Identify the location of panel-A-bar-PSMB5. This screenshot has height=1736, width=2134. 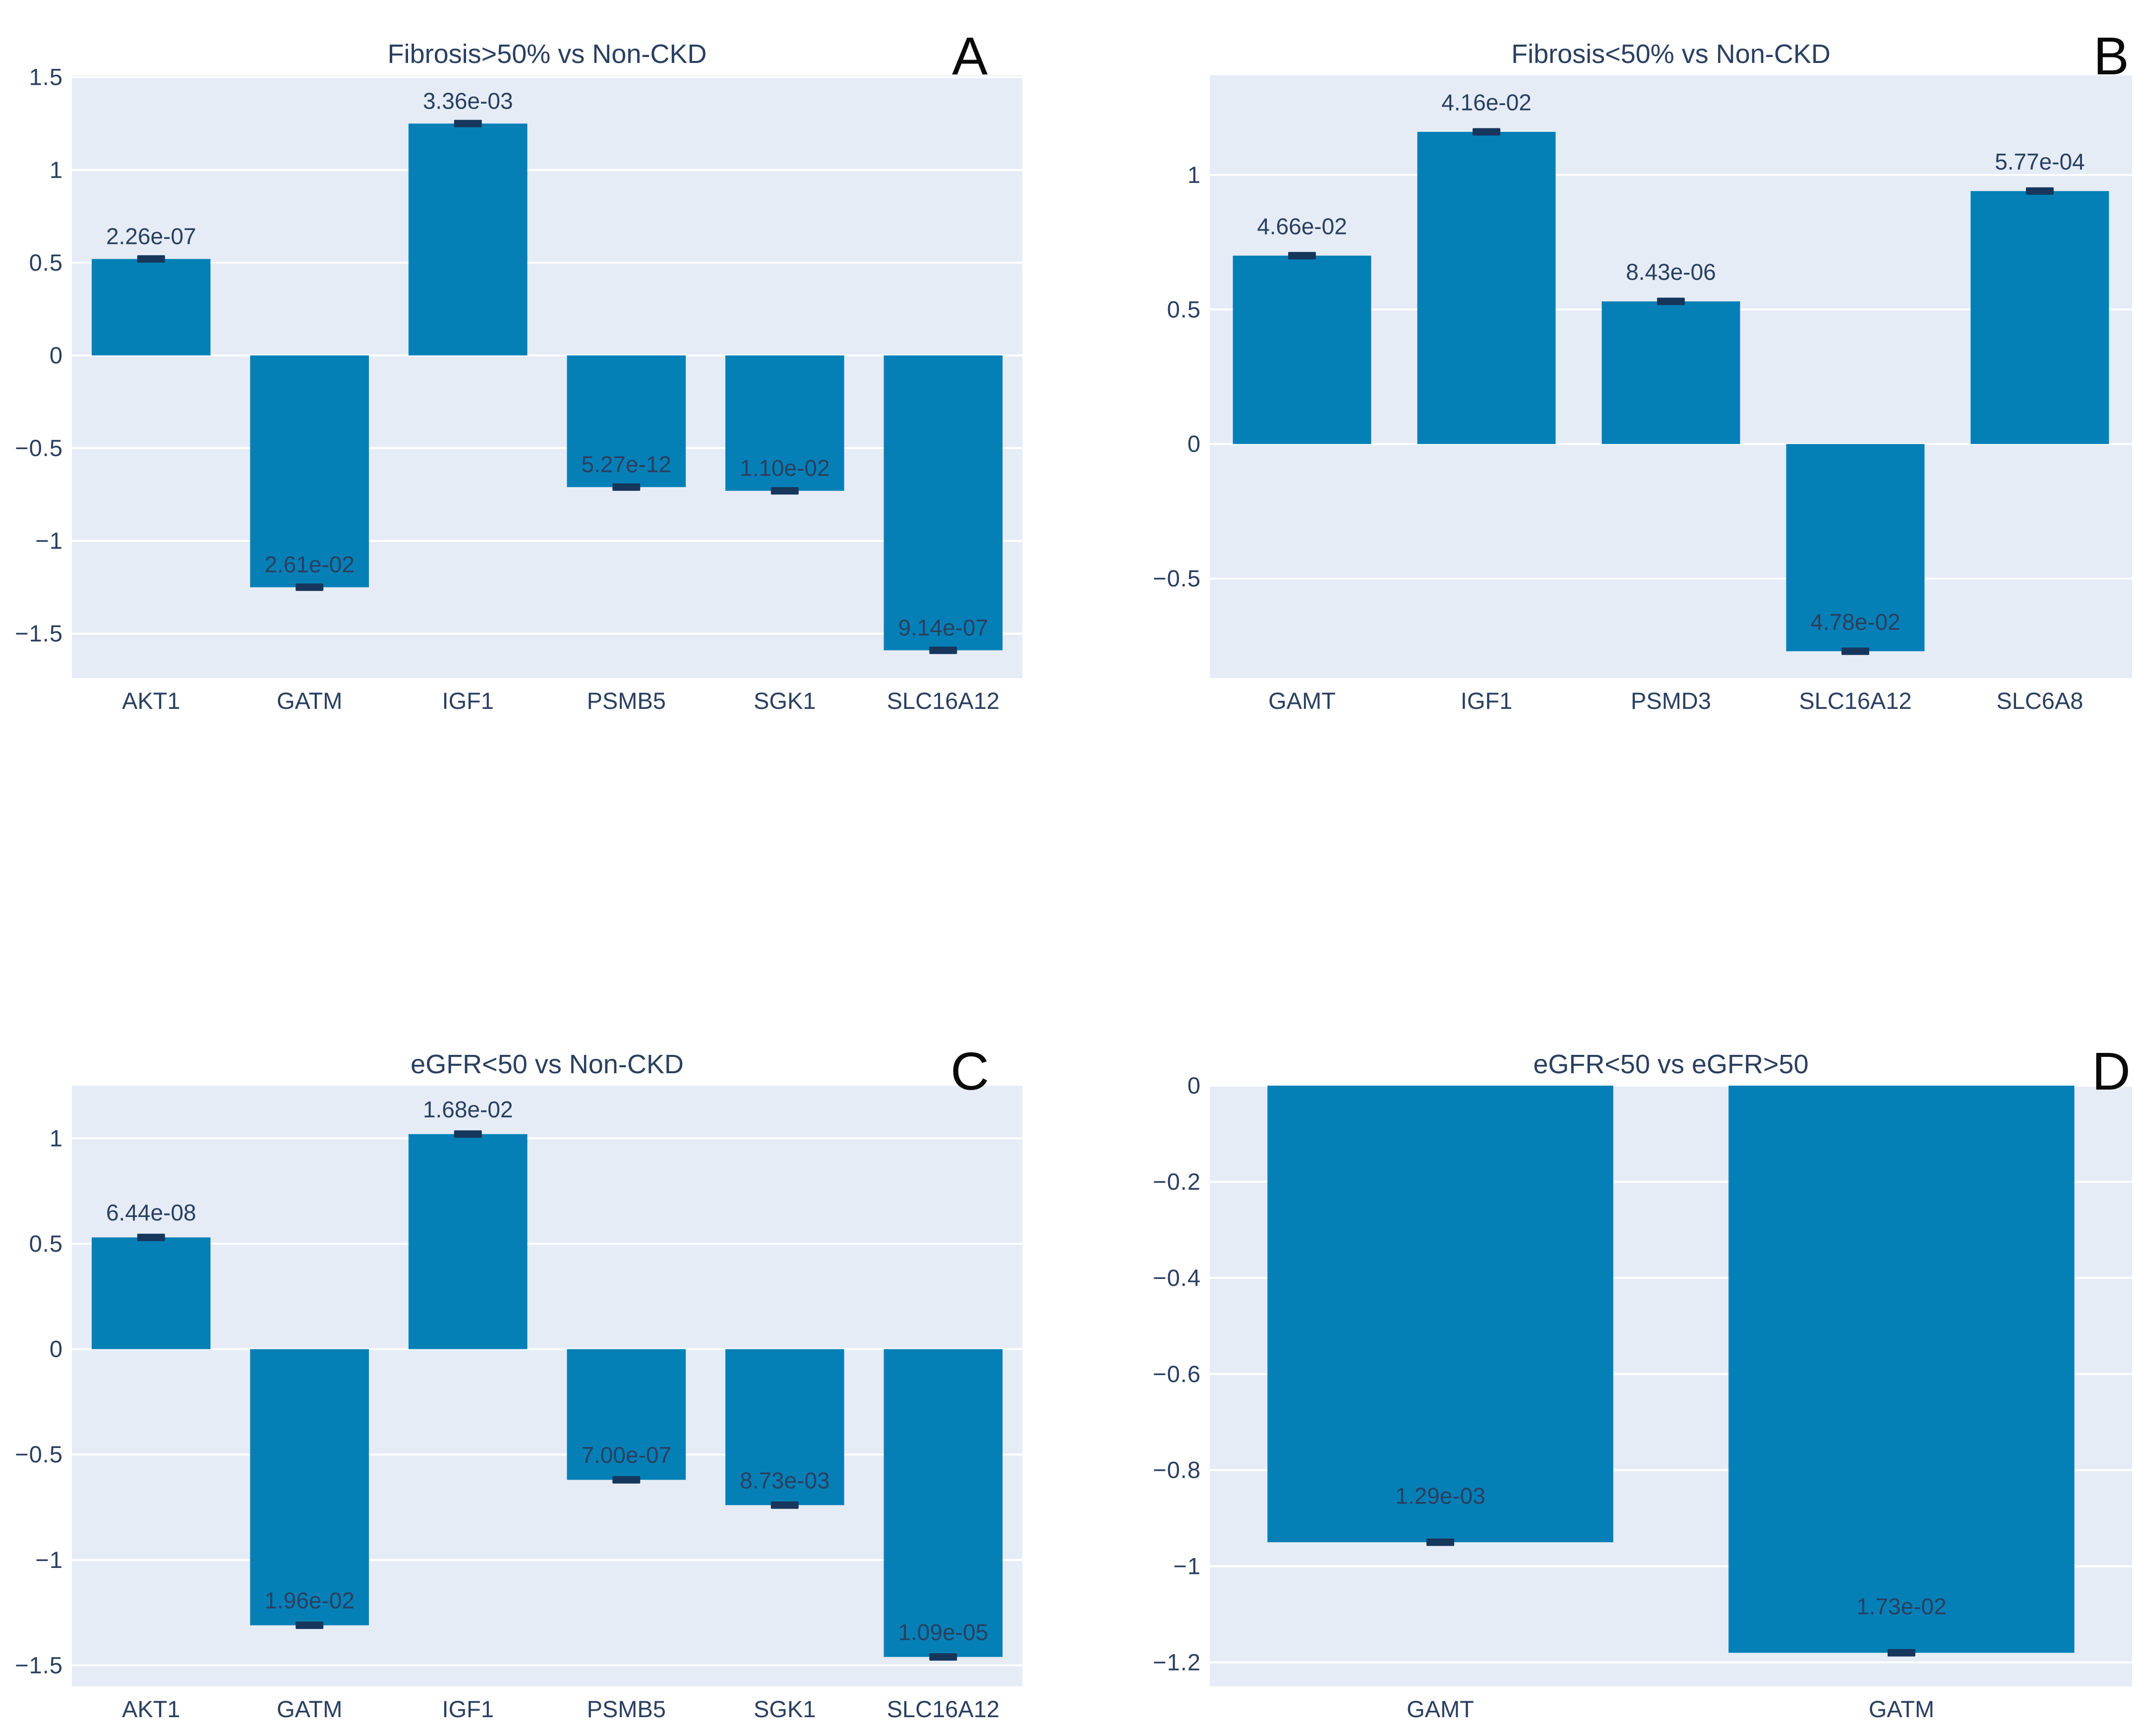
(626, 421).